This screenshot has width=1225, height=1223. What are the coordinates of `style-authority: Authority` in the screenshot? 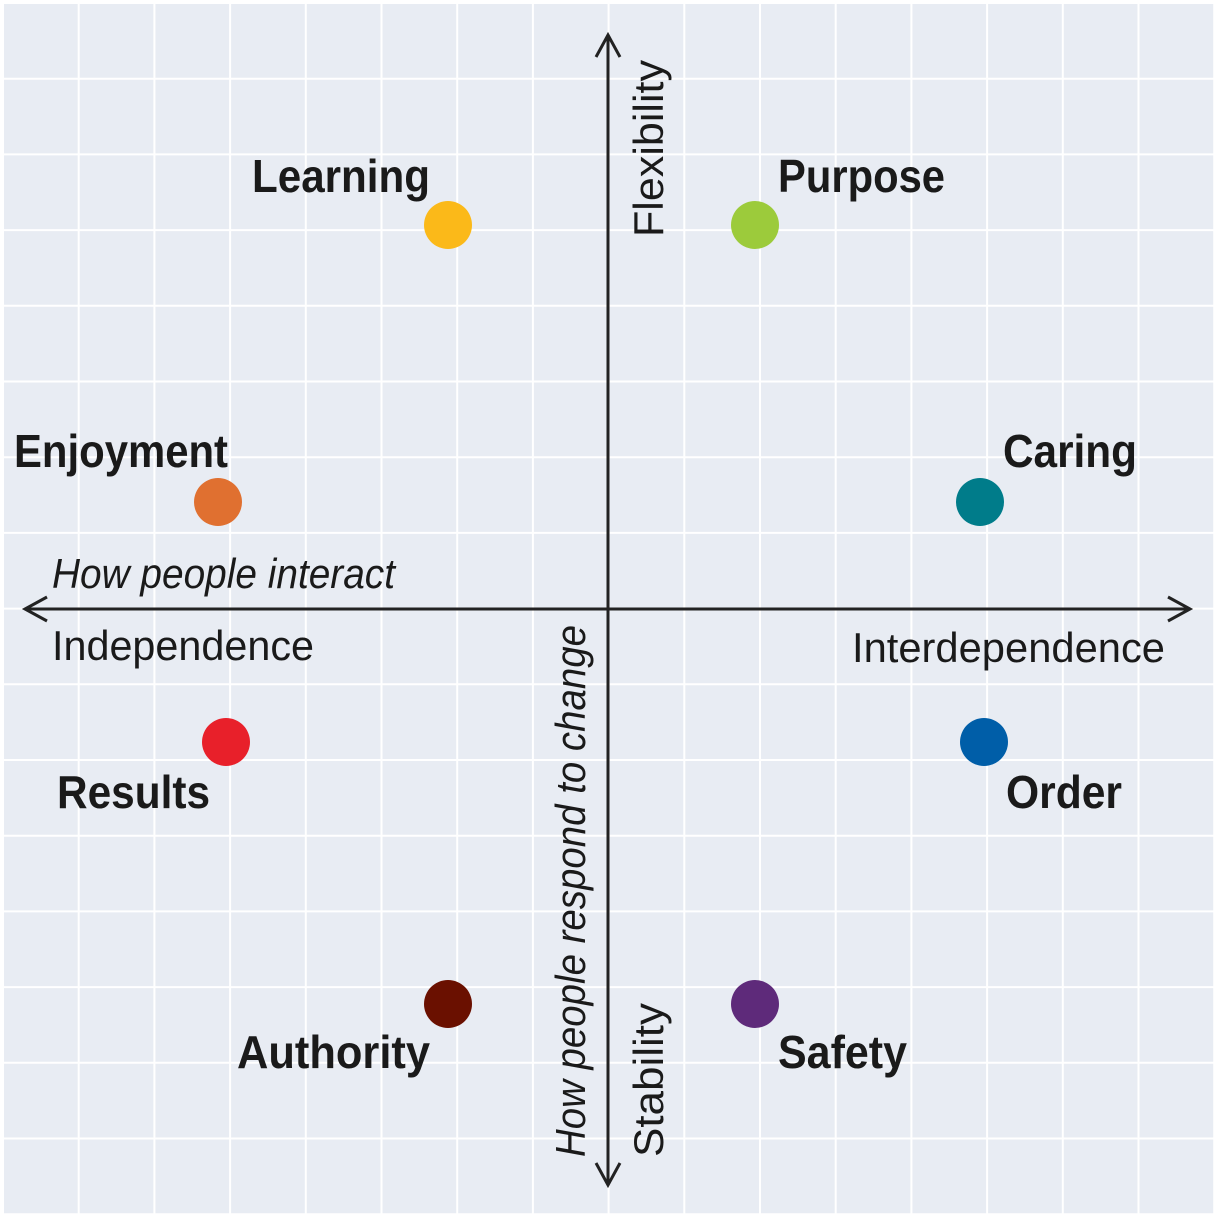 It's located at (354, 1029).